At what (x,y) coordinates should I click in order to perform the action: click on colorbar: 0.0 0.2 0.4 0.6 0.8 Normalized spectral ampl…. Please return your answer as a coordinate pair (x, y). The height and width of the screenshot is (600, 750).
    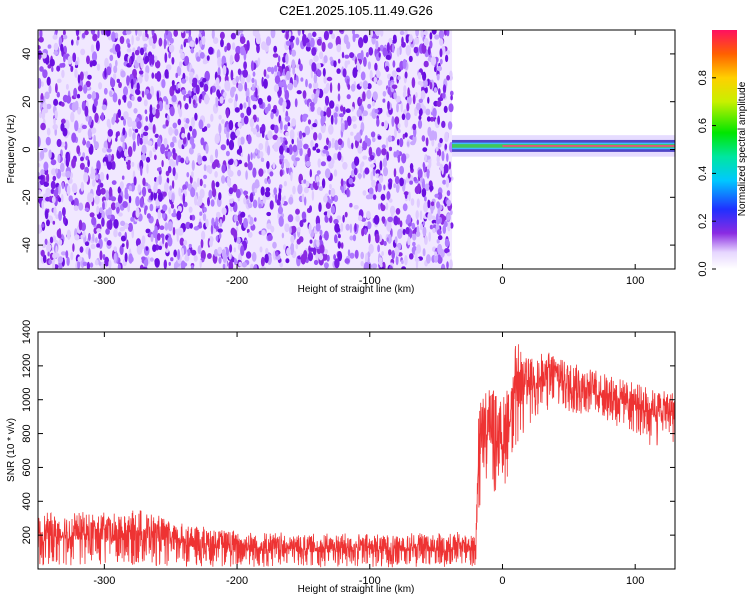
    Looking at the image, I should click on (722, 153).